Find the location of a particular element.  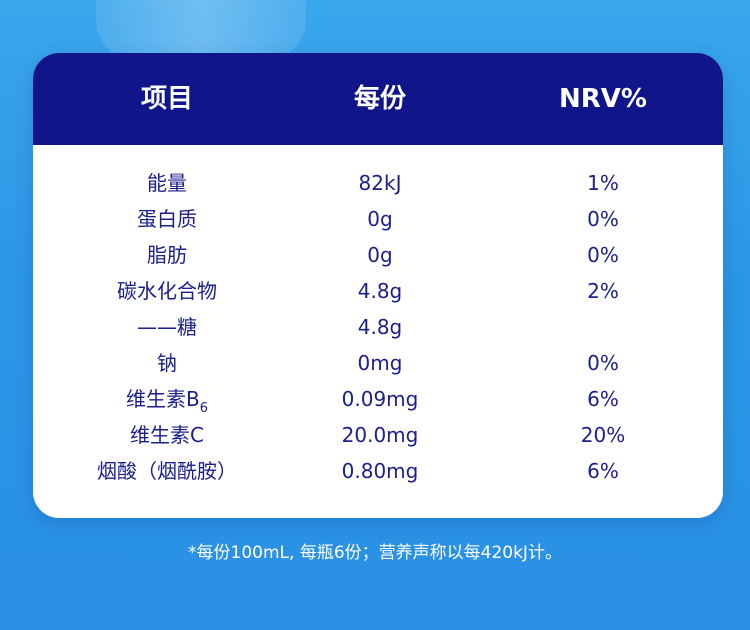

table-row: 能量 82kJ 1% is located at coordinates (378, 183).